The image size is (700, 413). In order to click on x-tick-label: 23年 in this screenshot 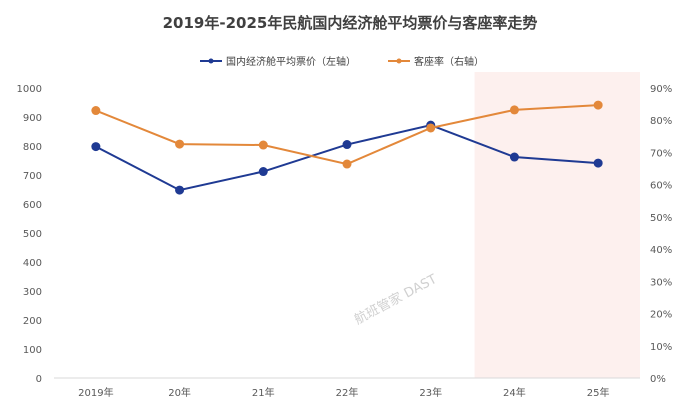, I will do `click(430, 392)`.